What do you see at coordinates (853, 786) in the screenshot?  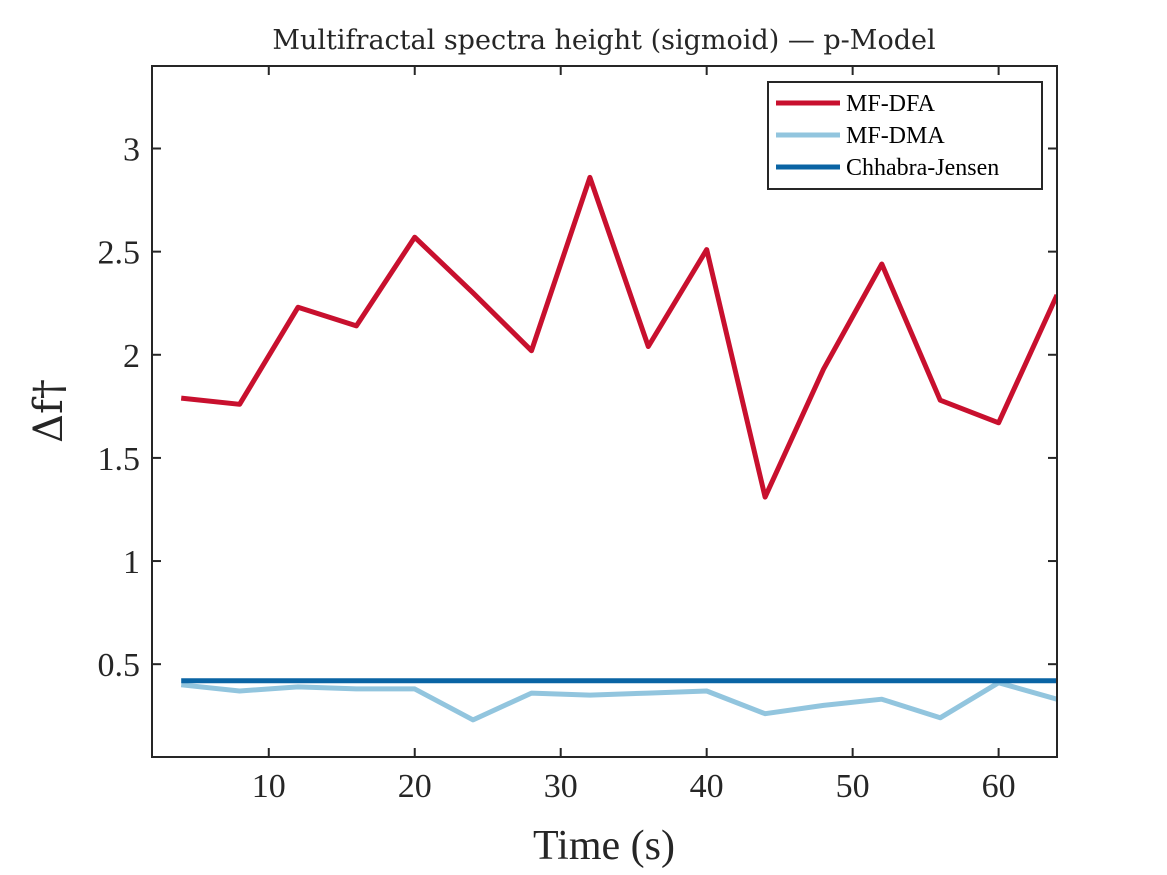 I see `x-tick-label: 50` at bounding box center [853, 786].